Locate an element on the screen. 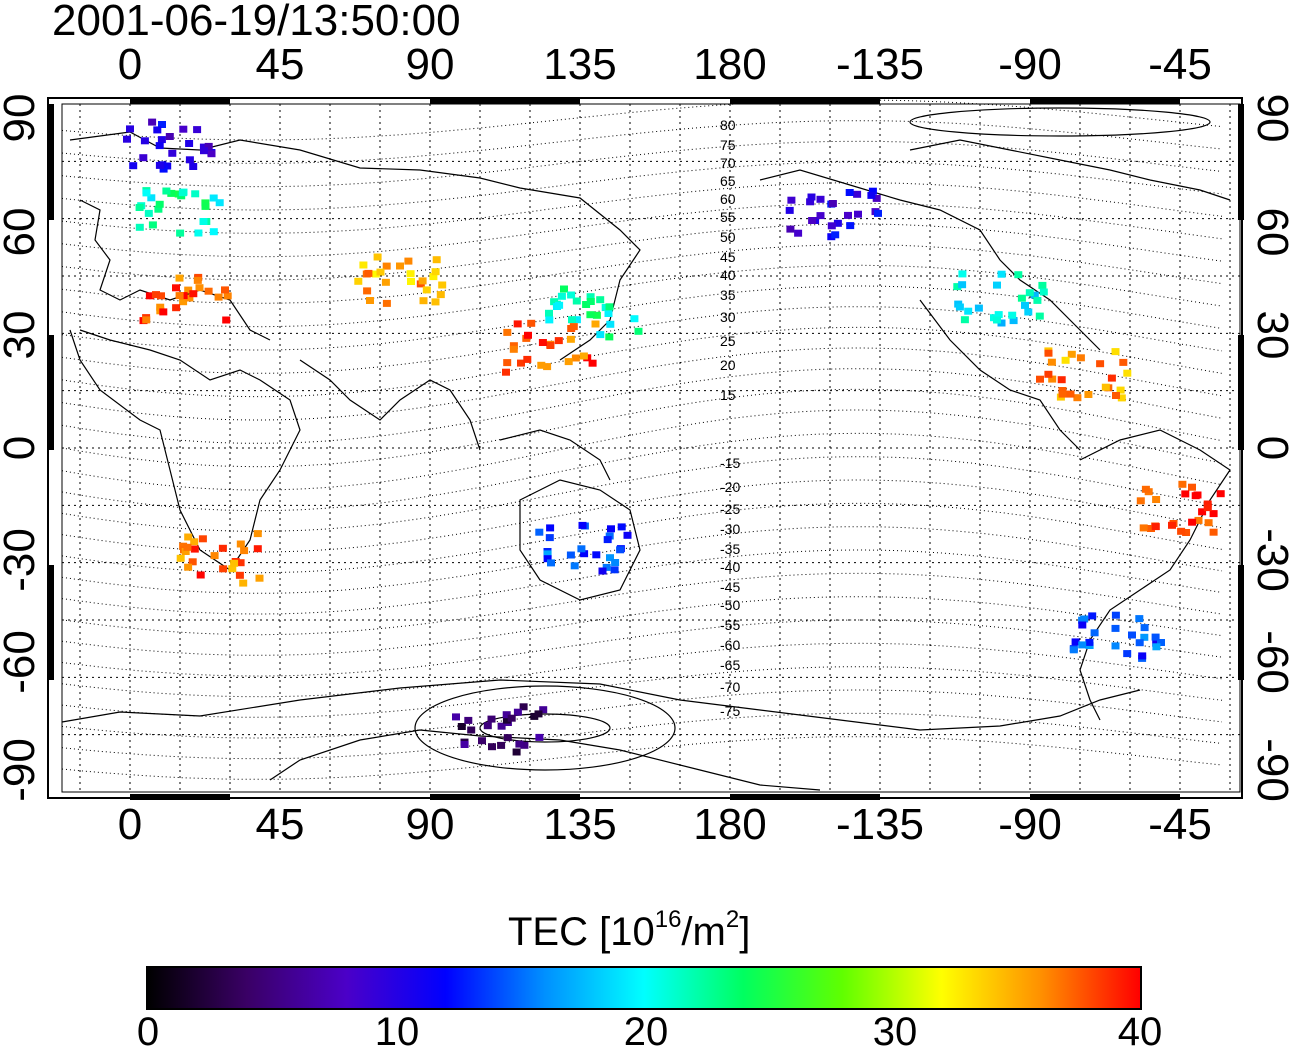 The image size is (1292, 1057). contour-label: 75 is located at coordinates (728, 145).